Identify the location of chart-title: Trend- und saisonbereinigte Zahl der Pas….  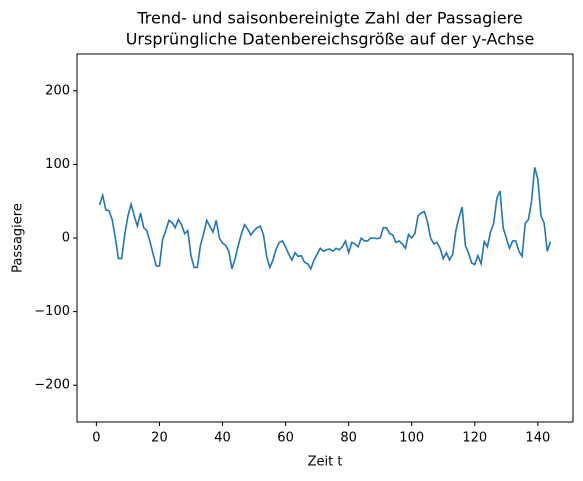
(329, 18).